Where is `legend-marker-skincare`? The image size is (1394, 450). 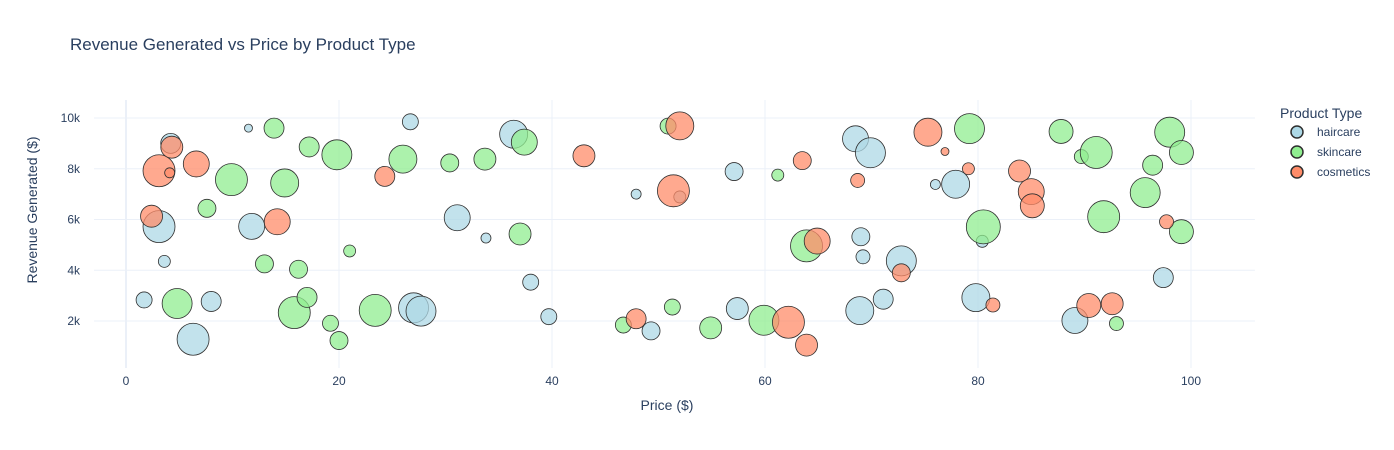 legend-marker-skincare is located at coordinates (1297, 152).